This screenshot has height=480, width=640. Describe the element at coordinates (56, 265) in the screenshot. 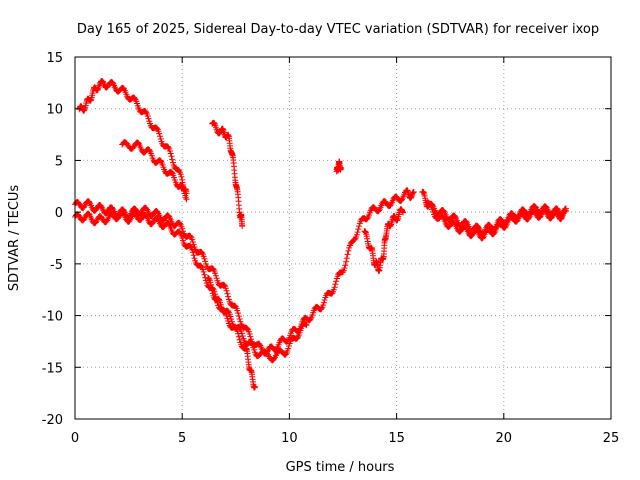

I see `y-tick-label: -5` at that location.